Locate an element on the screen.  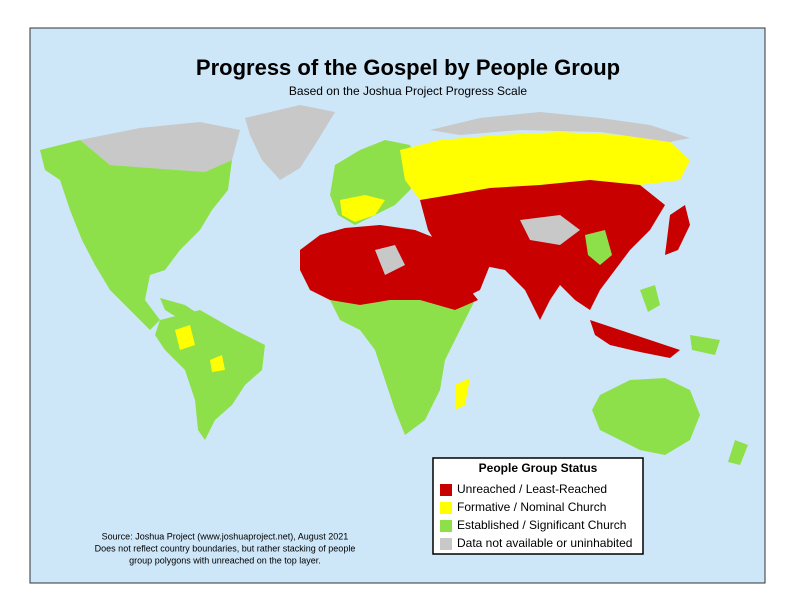
legend-box is located at coordinates (538, 506).